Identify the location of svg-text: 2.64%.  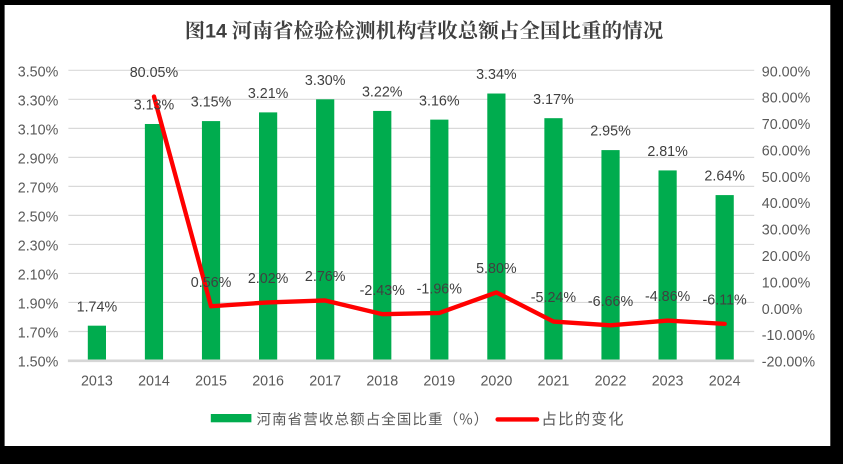
(724, 177).